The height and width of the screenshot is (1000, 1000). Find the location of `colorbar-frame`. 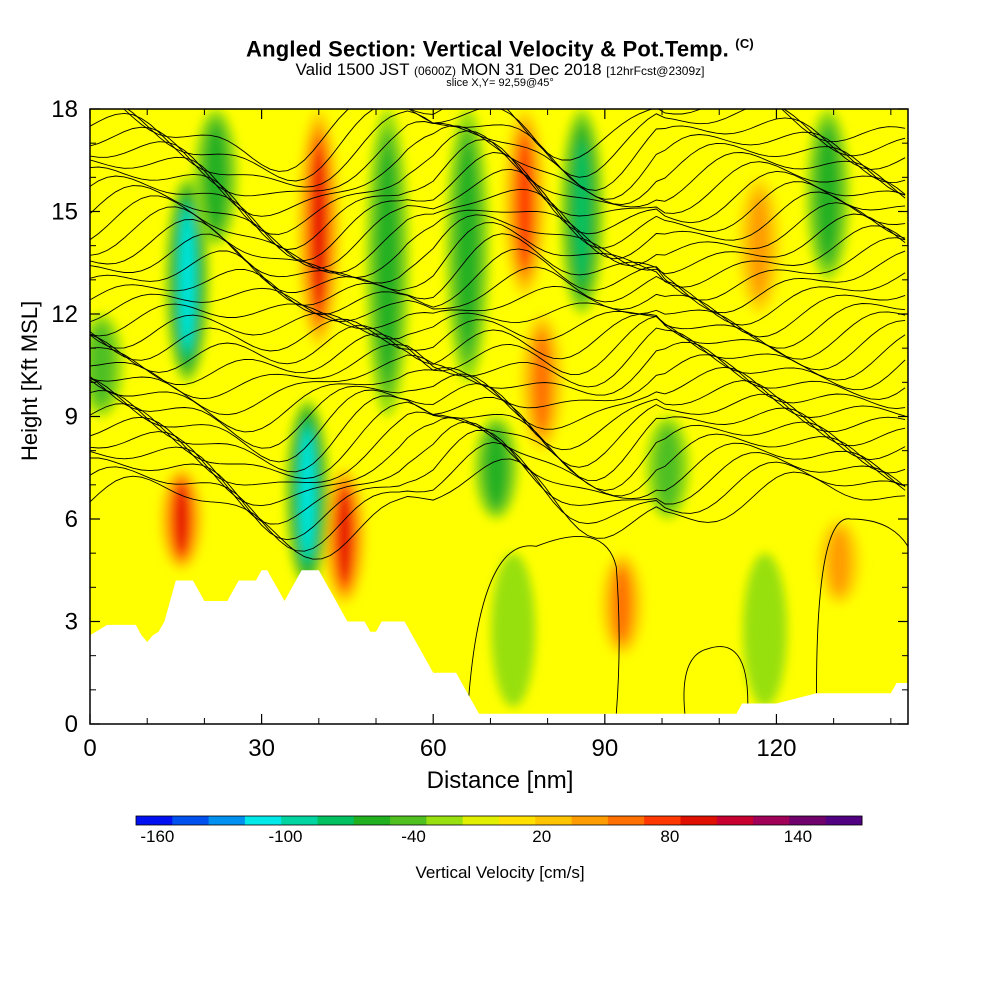

colorbar-frame is located at coordinates (499, 820).